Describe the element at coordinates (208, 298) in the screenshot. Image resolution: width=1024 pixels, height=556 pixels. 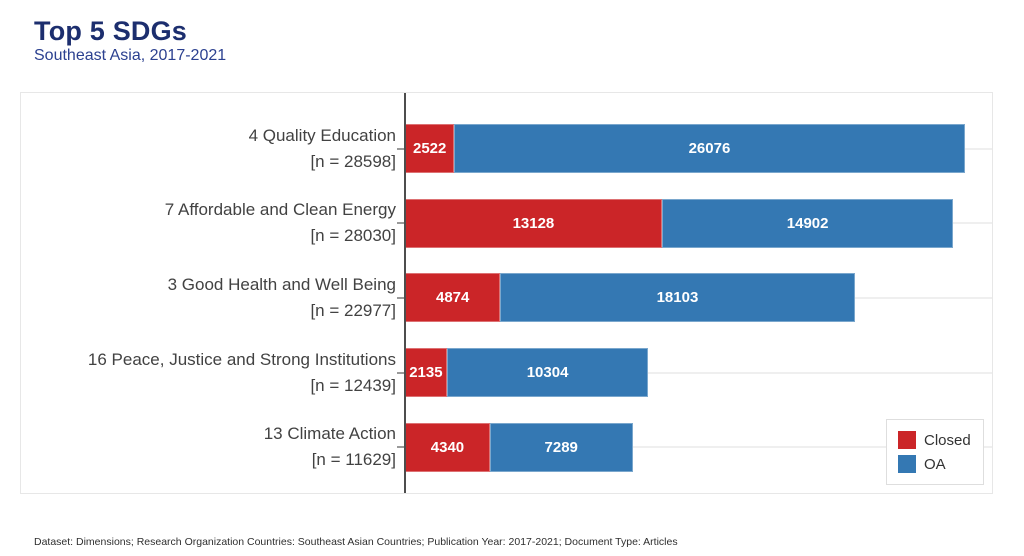
I see `category-label: 3 Good Health and Well Being [n = 22977]` at that location.